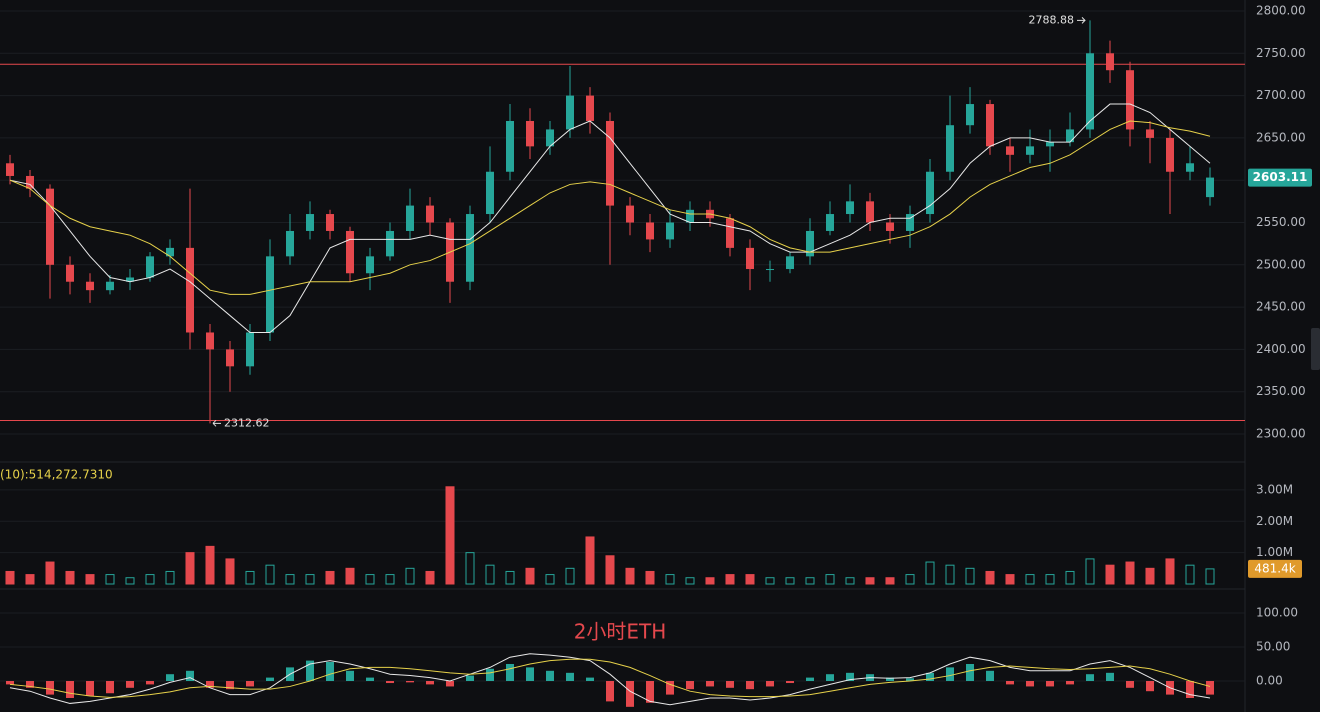 This screenshot has height=712, width=1320. I want to click on y-tick-label: 2400.00, so click(1281, 349).